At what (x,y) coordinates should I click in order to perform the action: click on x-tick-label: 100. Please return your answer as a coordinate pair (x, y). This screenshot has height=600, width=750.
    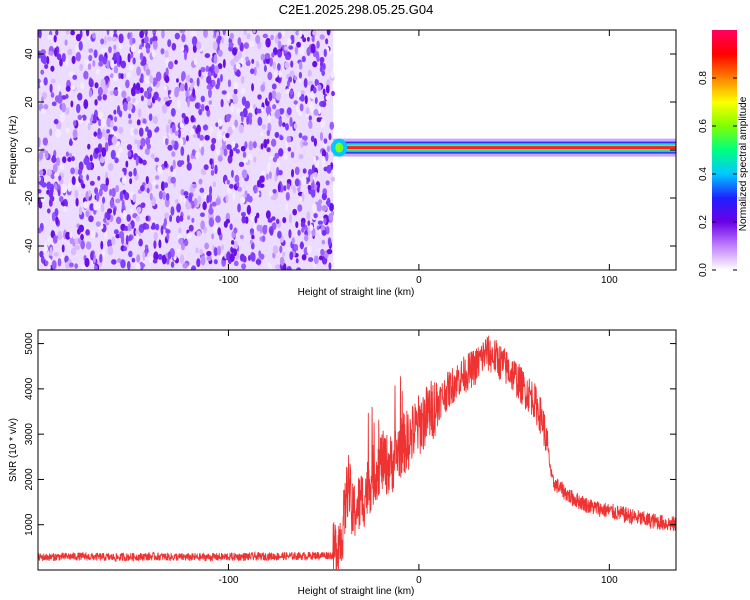
    Looking at the image, I should click on (609, 280).